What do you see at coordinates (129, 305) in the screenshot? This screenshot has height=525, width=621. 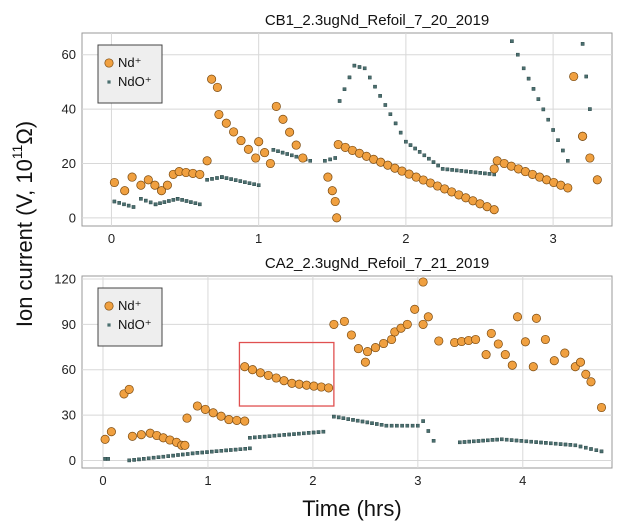 I see `legend-label-nd: Nd⁺` at bounding box center [129, 305].